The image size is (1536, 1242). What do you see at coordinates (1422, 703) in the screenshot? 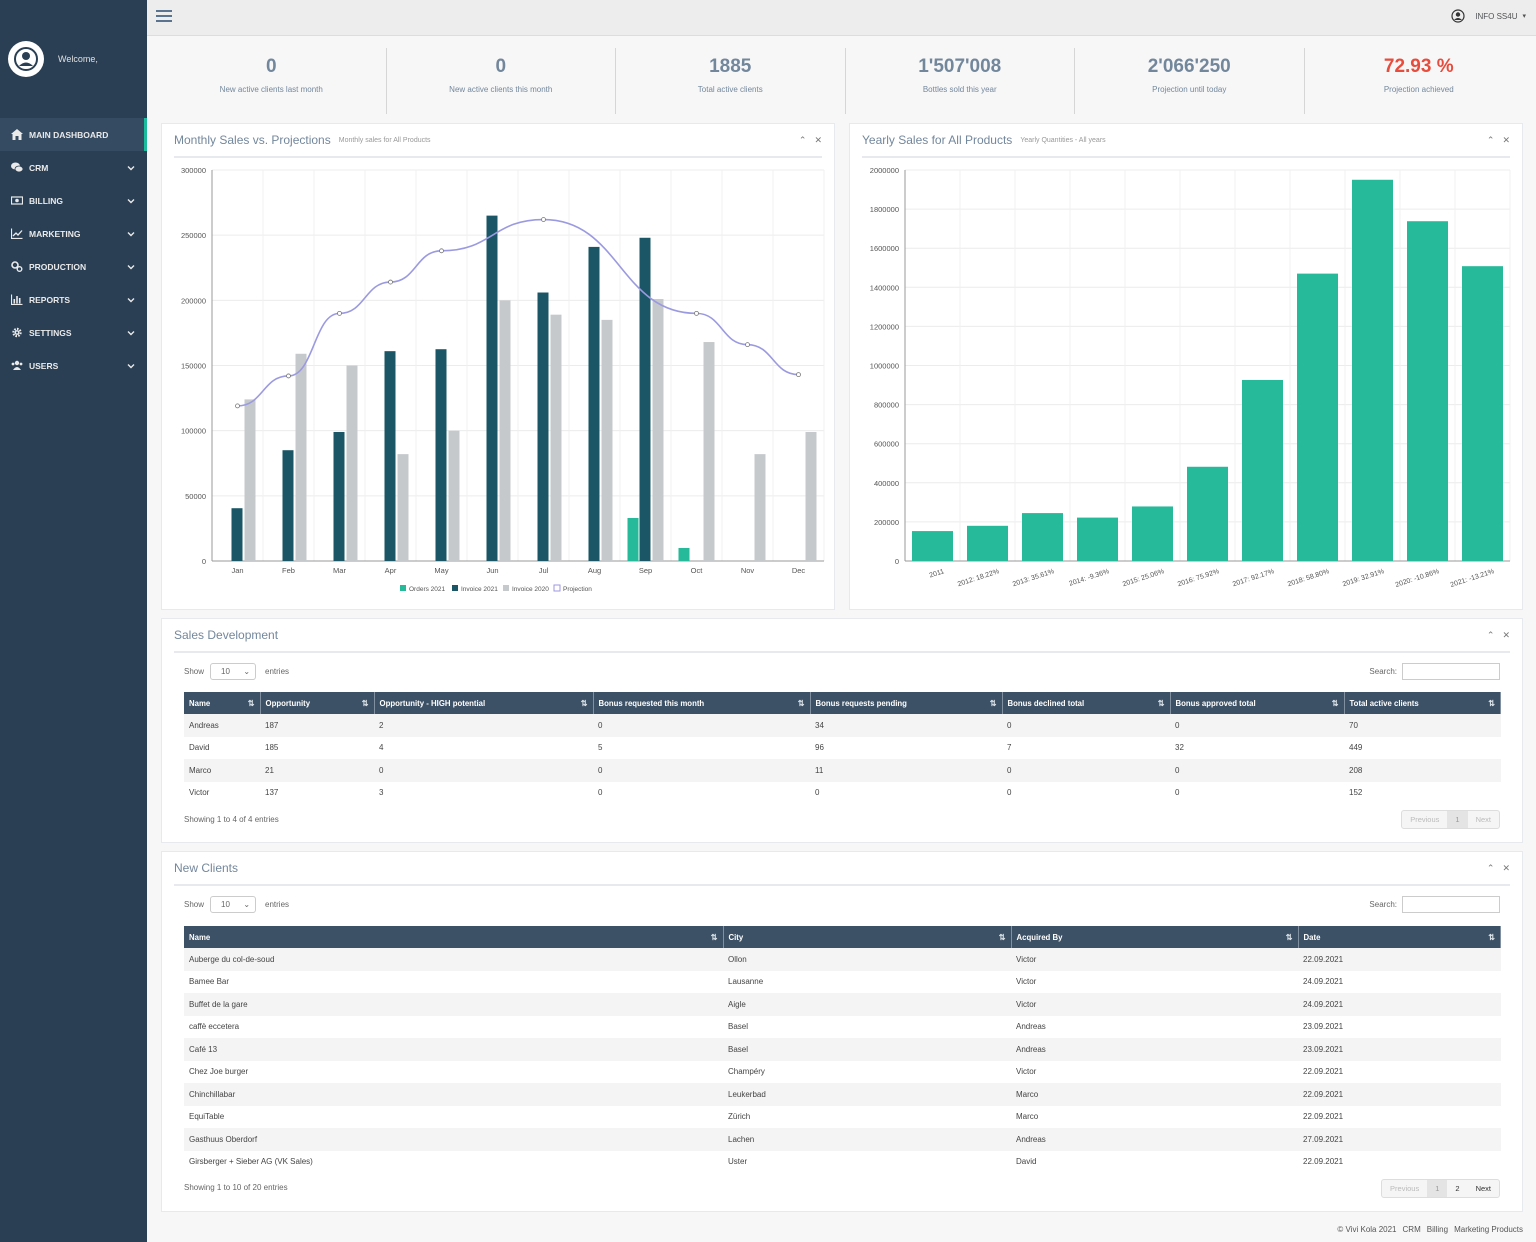
I see `column-header: Total active clients ⇅` at bounding box center [1422, 703].